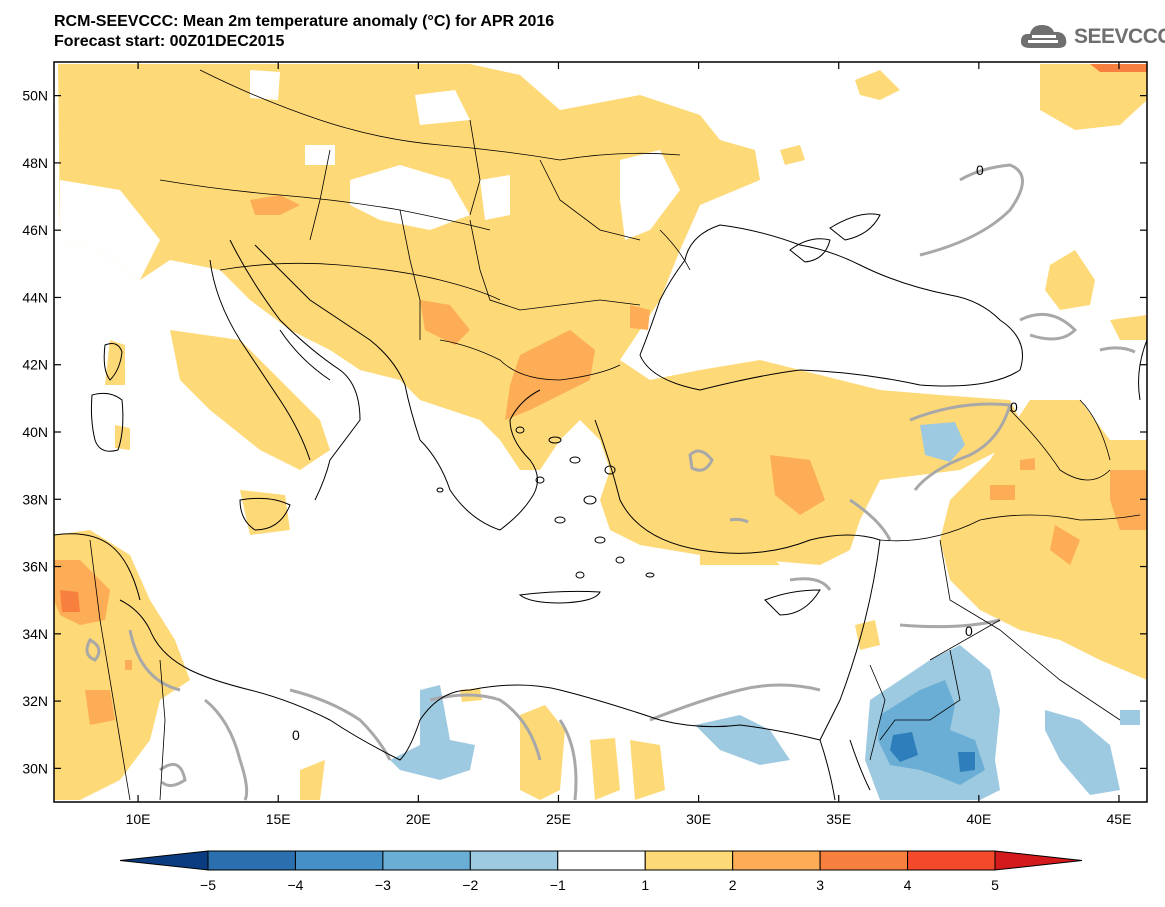  What do you see at coordinates (558, 819) in the screenshot?
I see `lon-tick-label: 25E` at bounding box center [558, 819].